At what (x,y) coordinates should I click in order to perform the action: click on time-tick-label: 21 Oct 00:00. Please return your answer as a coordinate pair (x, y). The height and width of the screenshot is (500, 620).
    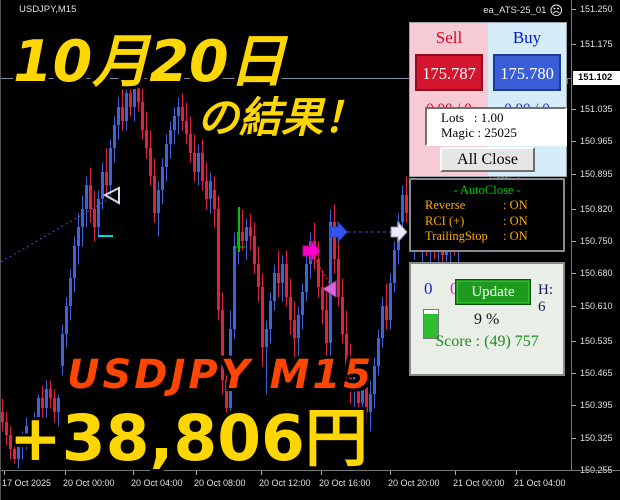
    Looking at the image, I should click on (479, 483).